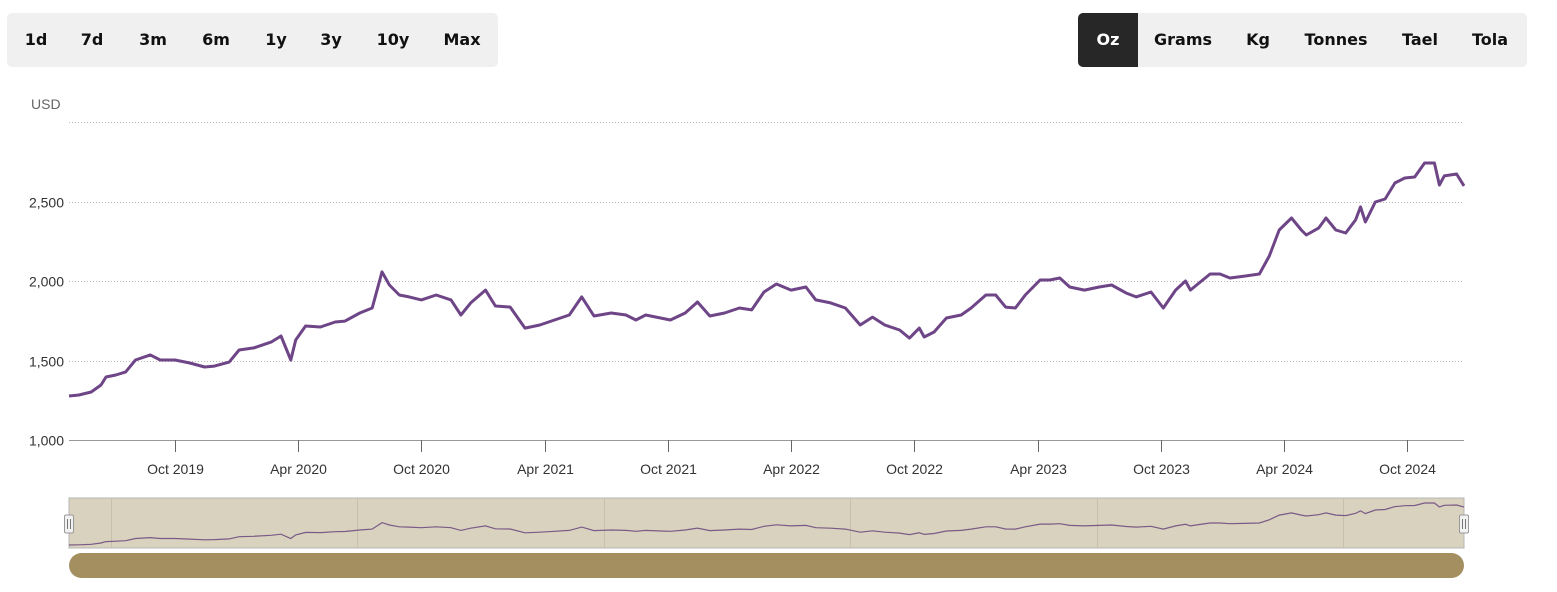 The width and height of the screenshot is (1557, 592). Describe the element at coordinates (1464, 524) in the screenshot. I see `navigator-handle-right` at that location.